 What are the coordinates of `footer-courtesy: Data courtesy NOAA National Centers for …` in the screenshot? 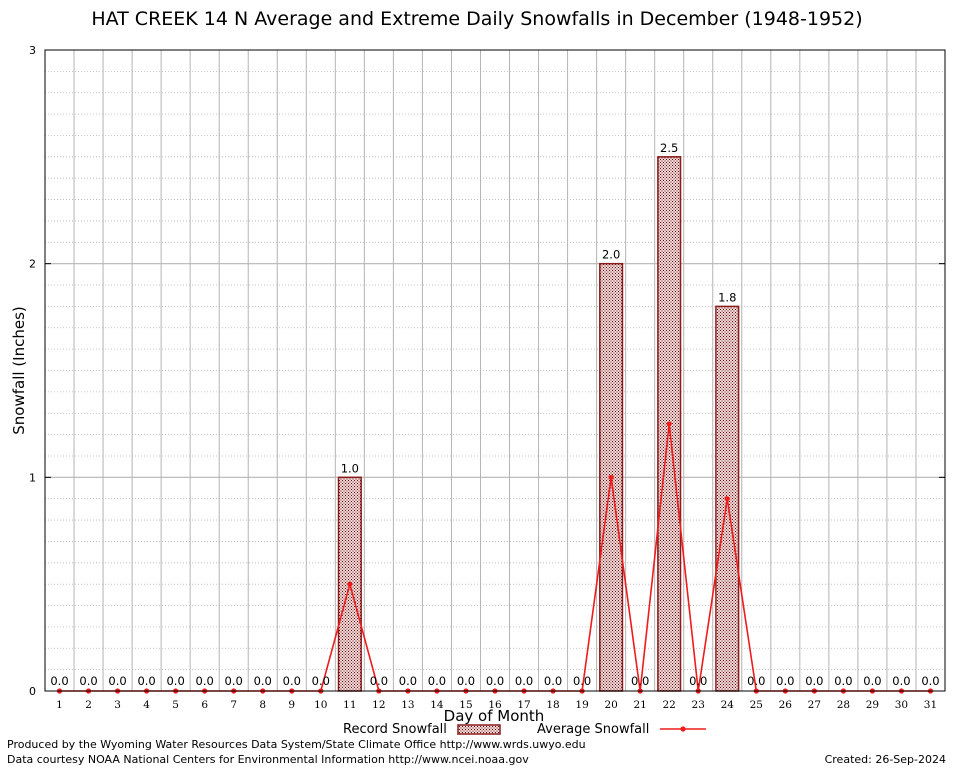 It's located at (268, 759).